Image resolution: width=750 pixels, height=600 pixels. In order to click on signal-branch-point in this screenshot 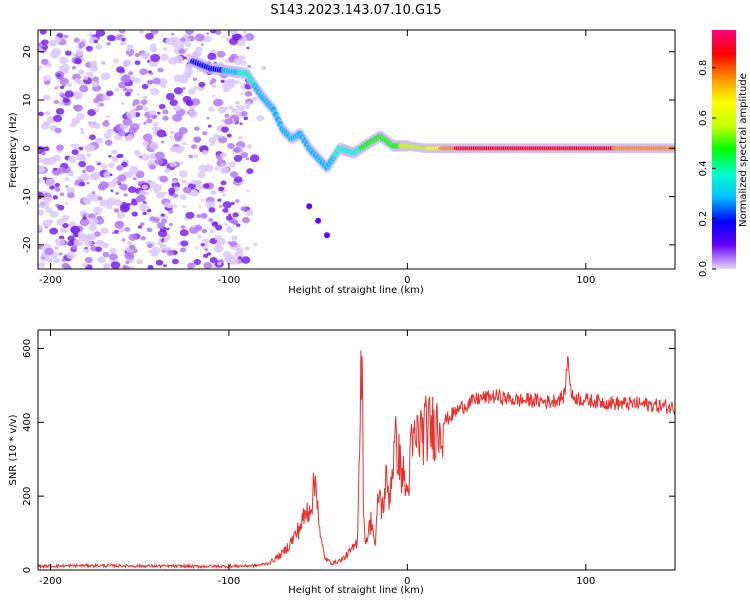, I will do `click(327, 235)`.